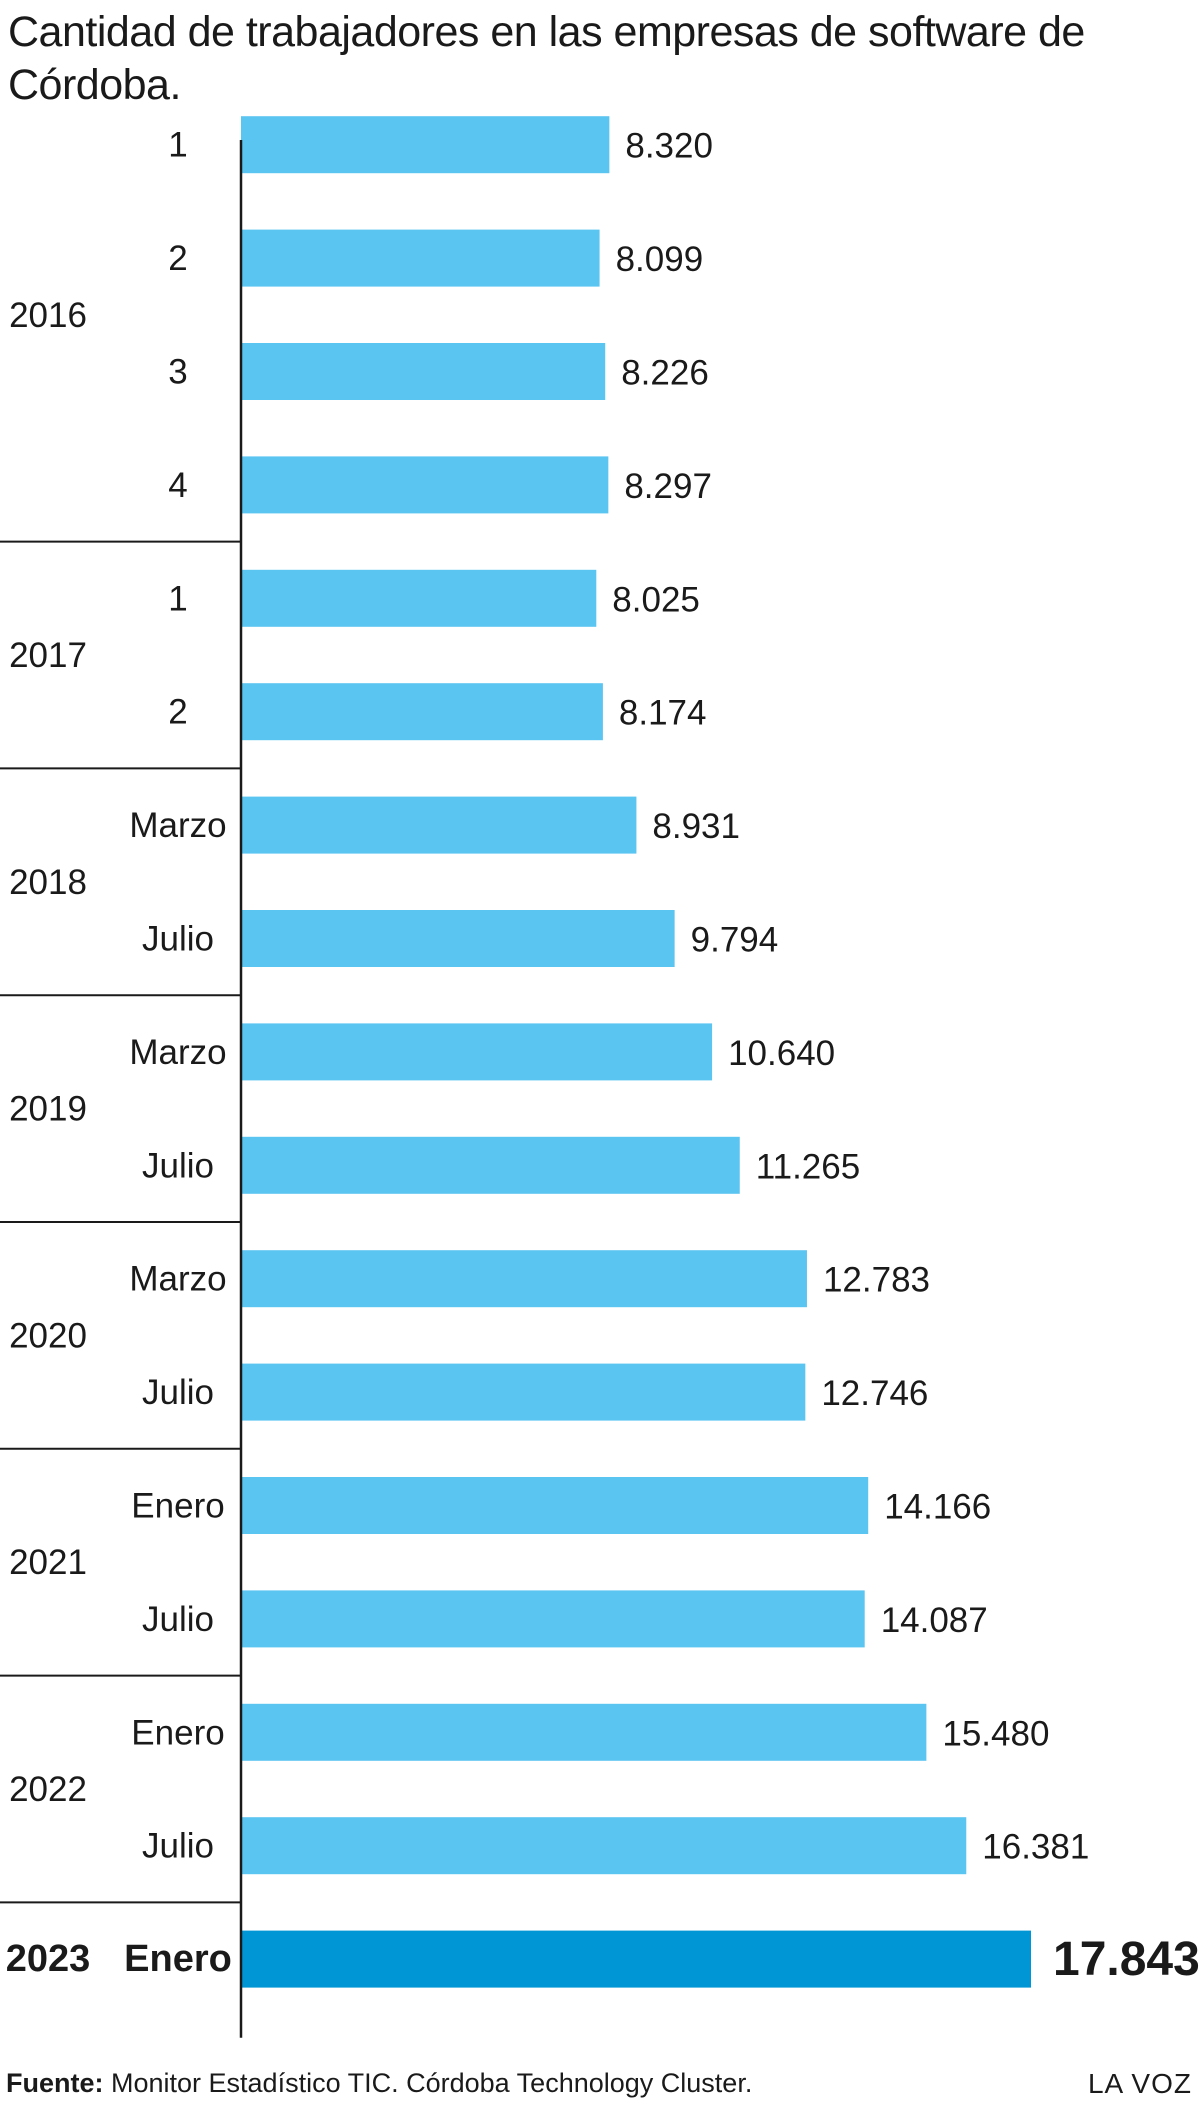 This screenshot has height=2123, width=1200. Describe the element at coordinates (808, 1166) in the screenshot. I see `value-label: 11.265` at that location.